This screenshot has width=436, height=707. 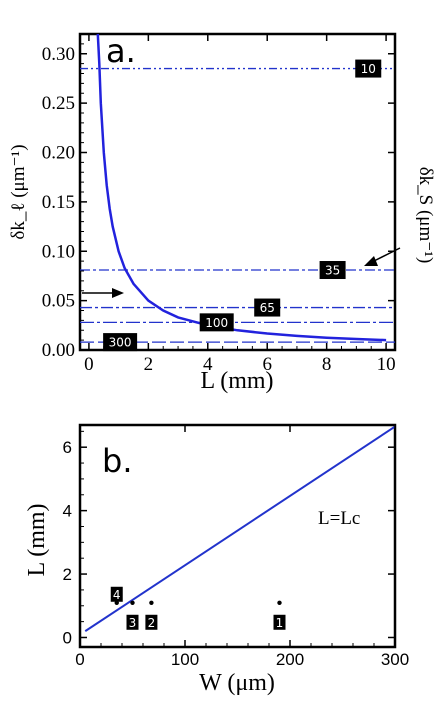 I want to click on panel-a-line-tag: 65, so click(x=267, y=307).